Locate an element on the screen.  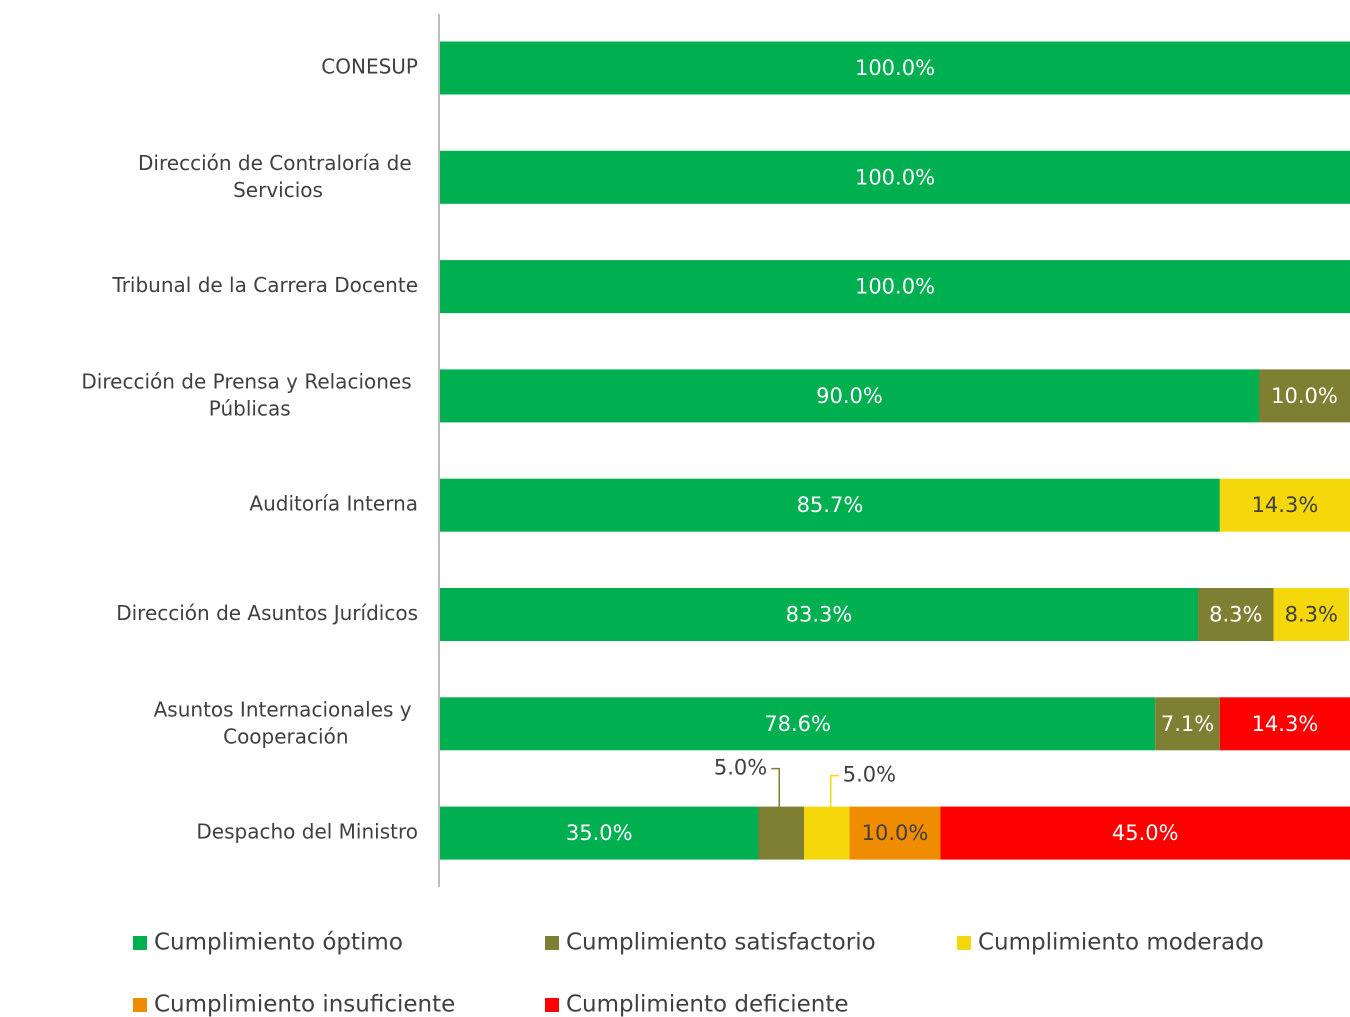
category-label: Asuntos Internacionales y Cooperación is located at coordinates (286, 722).